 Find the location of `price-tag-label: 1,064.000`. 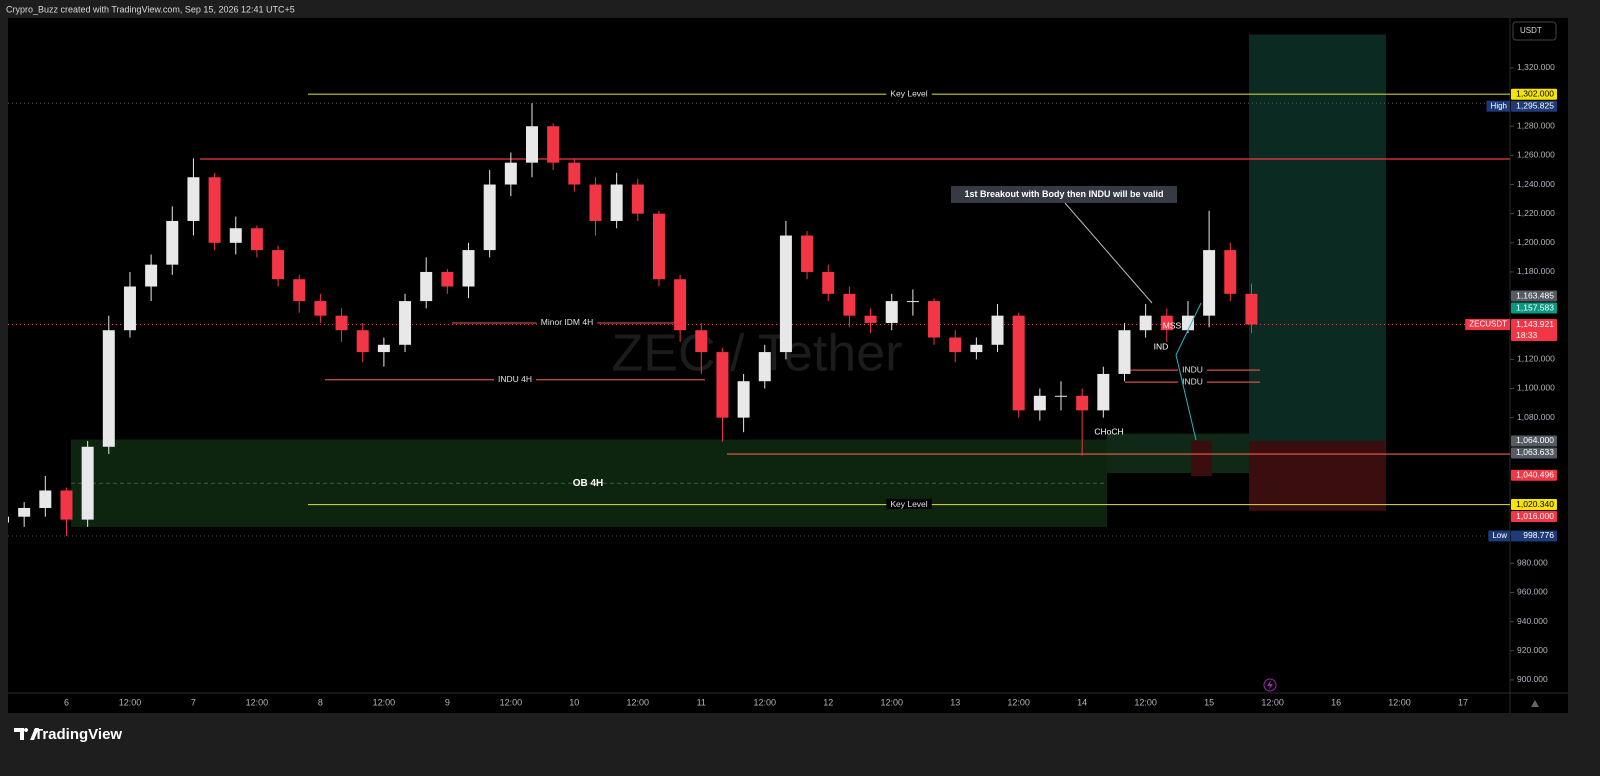

price-tag-label: 1,064.000 is located at coordinates (1535, 440).